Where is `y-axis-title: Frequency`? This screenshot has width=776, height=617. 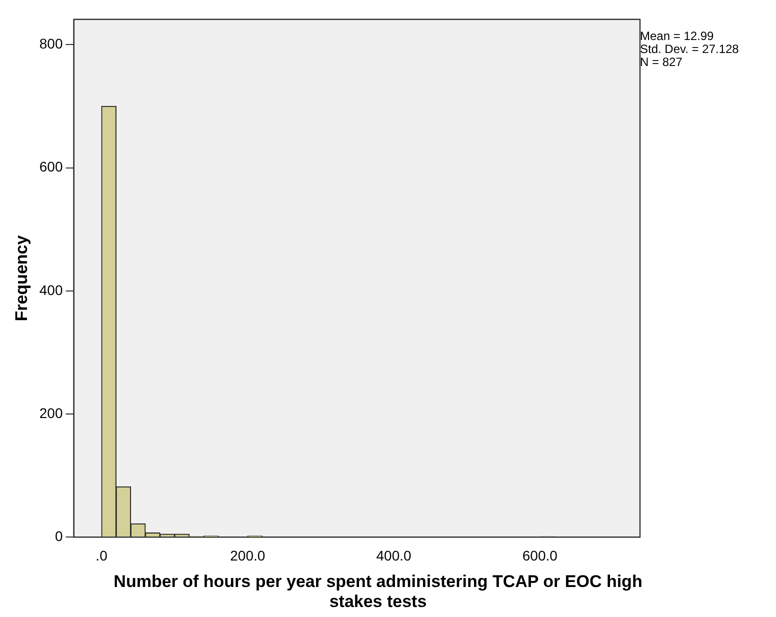
y-axis-title: Frequency is located at coordinates (21, 278).